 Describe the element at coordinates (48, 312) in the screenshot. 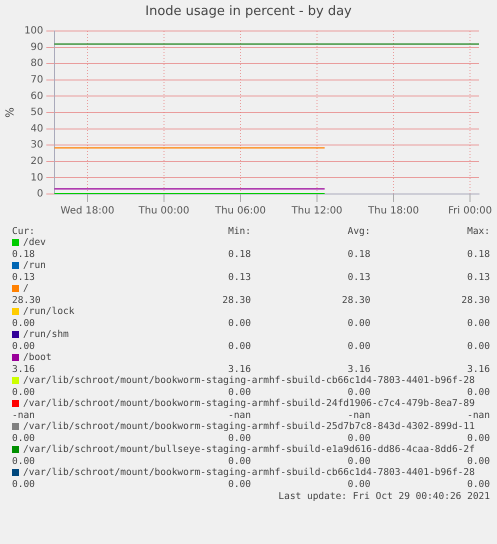

I see `legend-label: /run/lock` at that location.